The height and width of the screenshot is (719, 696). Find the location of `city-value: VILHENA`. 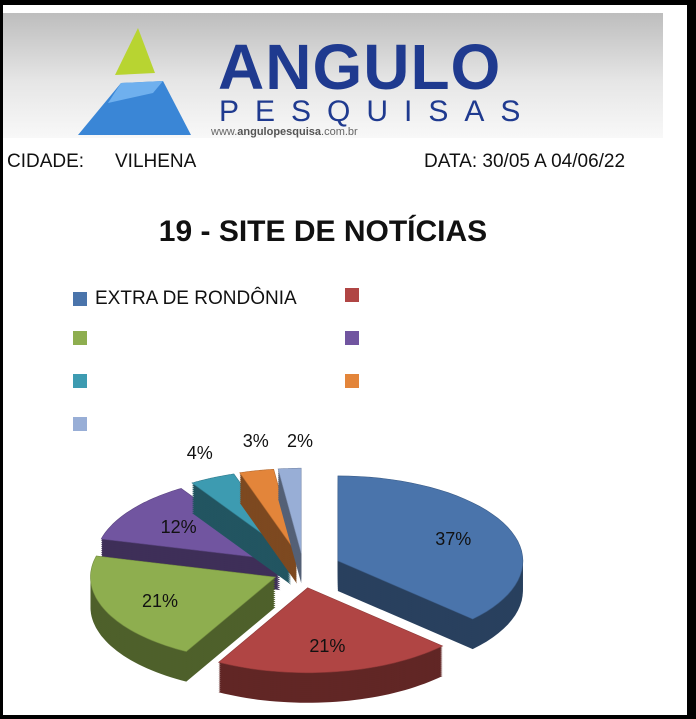

city-value: VILHENA is located at coordinates (156, 161).